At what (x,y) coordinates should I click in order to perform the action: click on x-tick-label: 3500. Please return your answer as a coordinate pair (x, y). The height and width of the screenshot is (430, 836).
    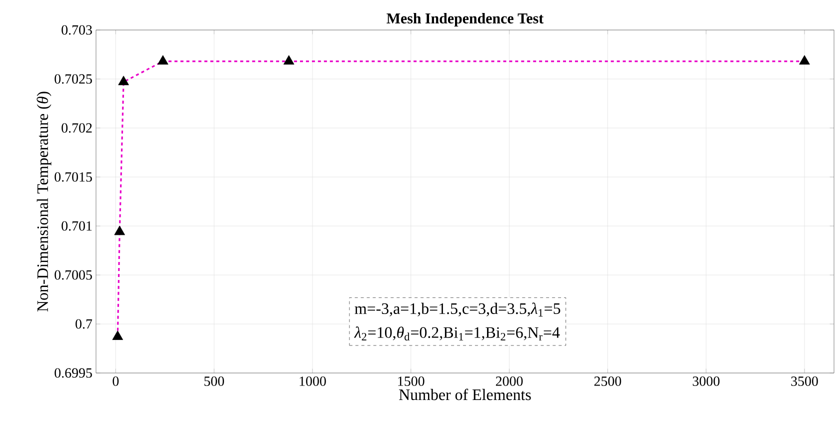
    Looking at the image, I should click on (804, 381).